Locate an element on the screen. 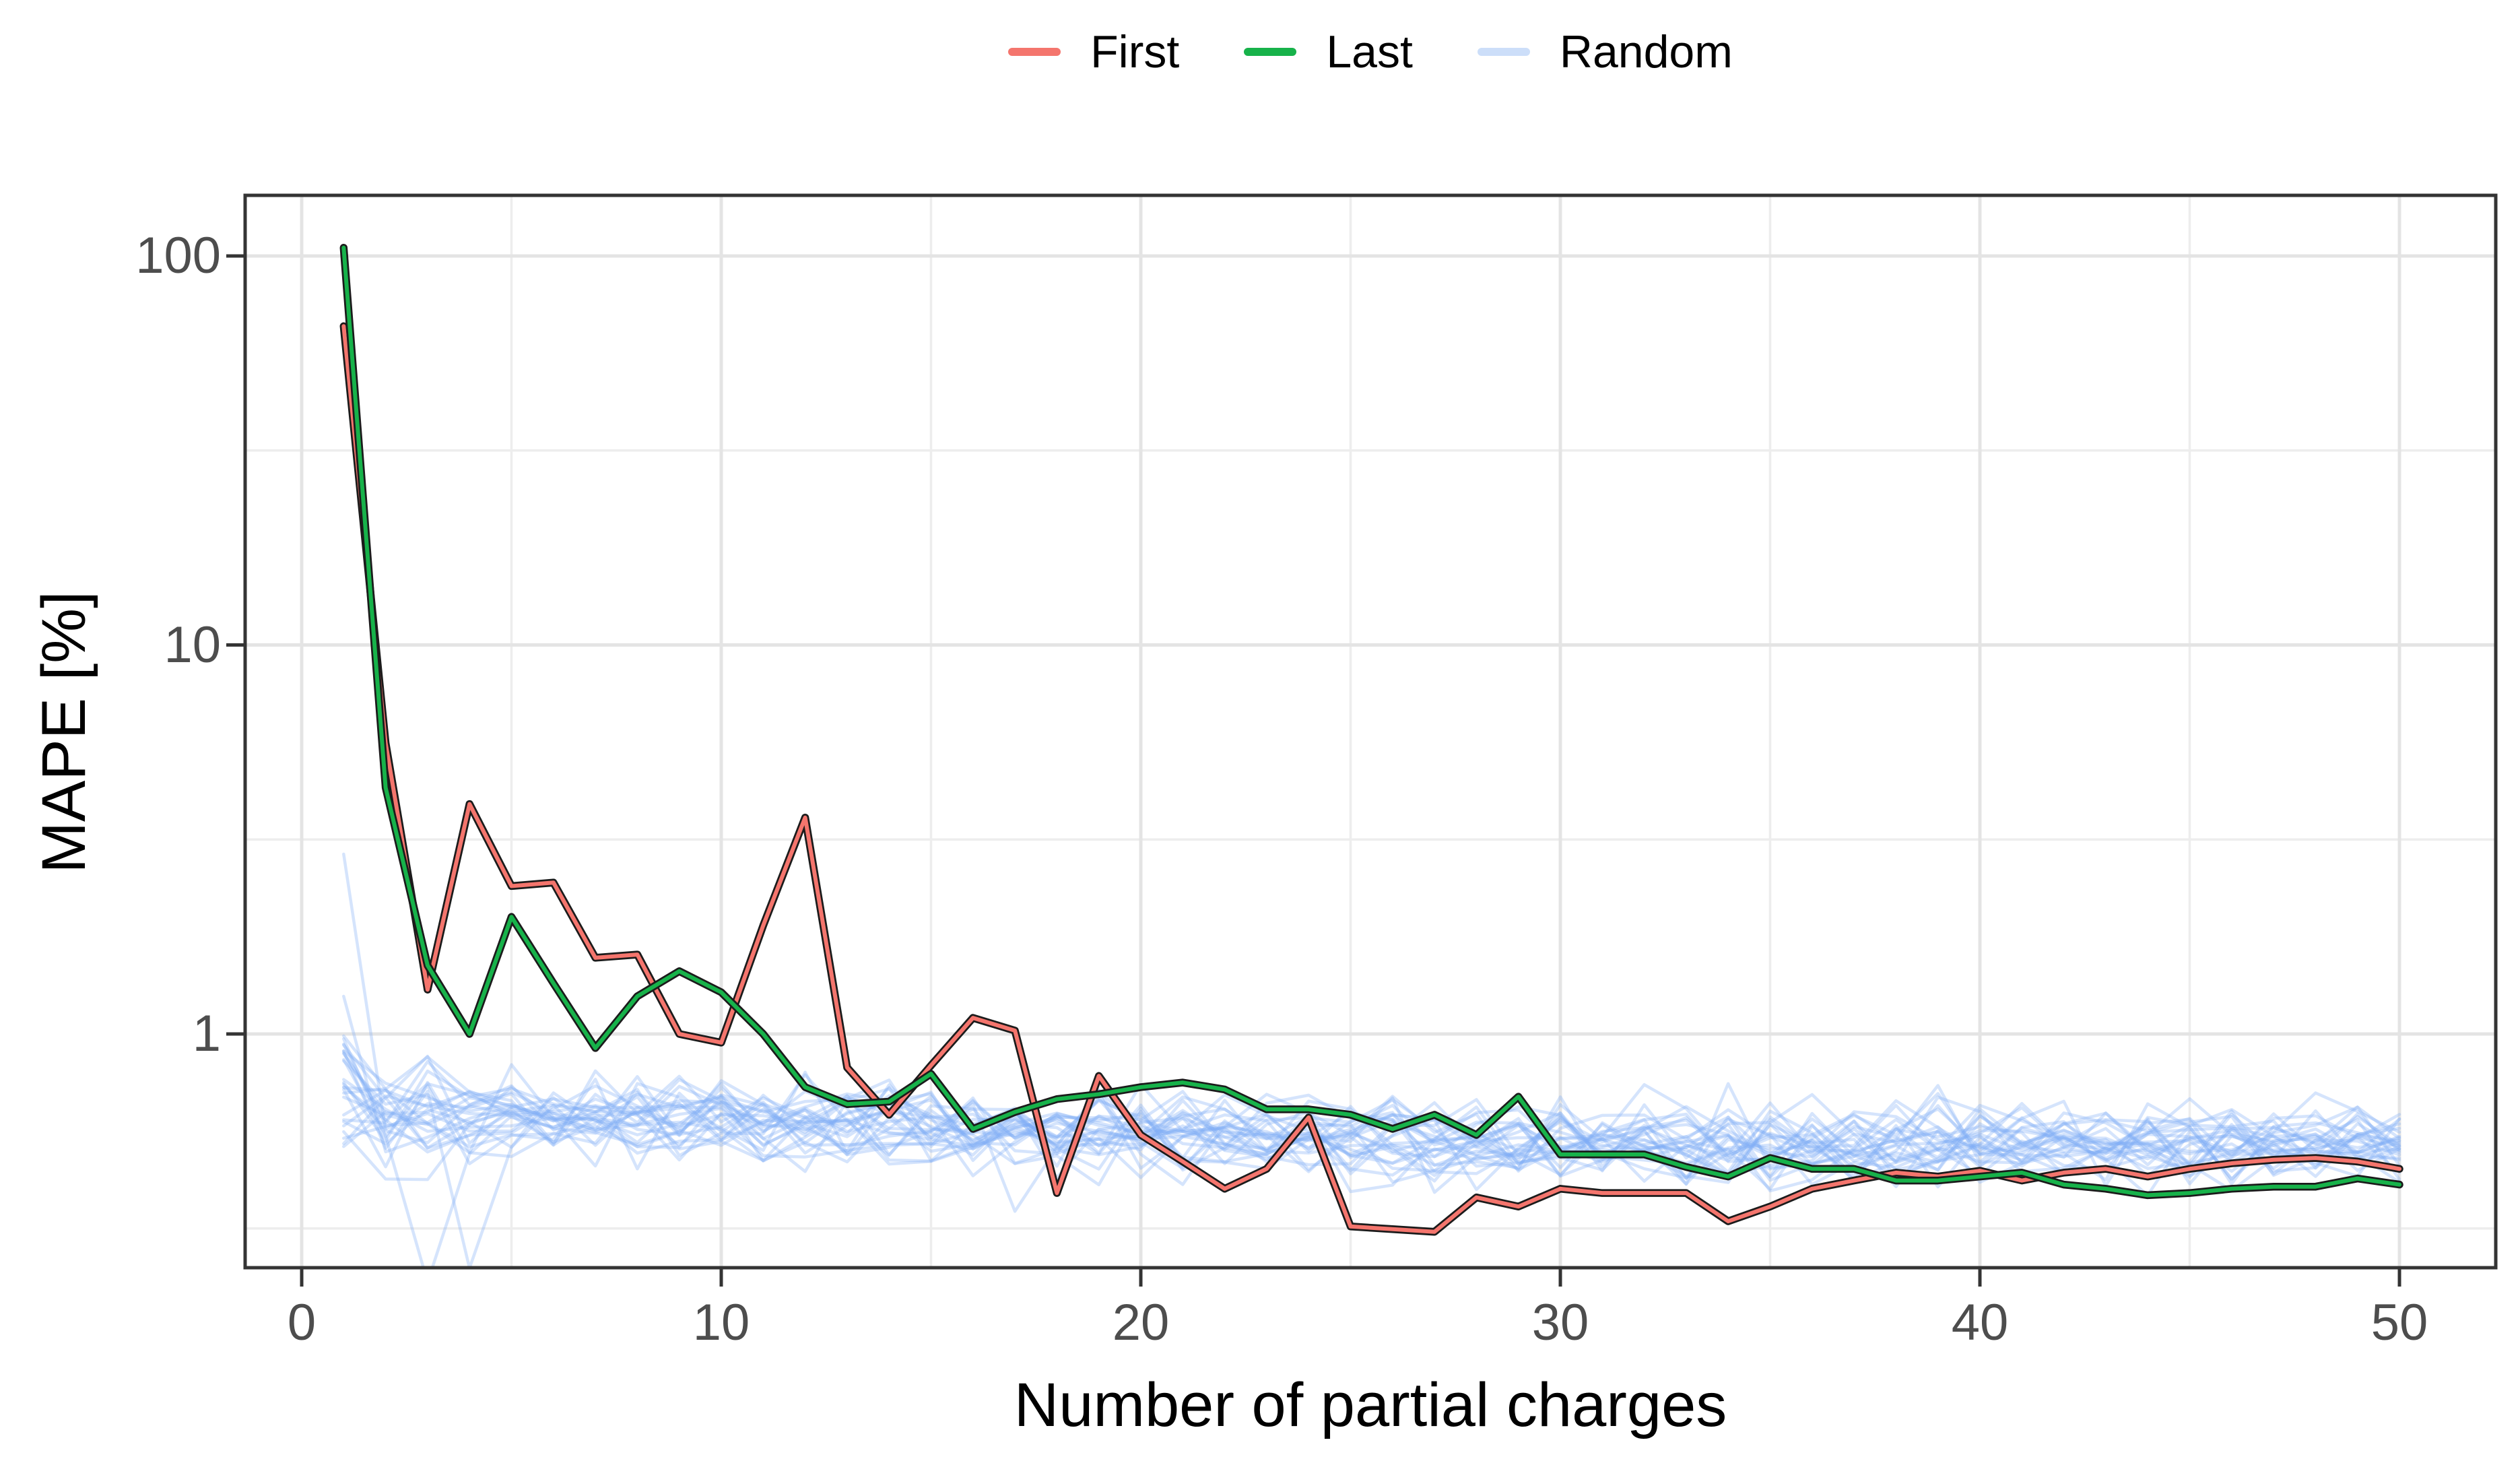 The height and width of the screenshot is (1459, 2520). last-series-swatch-icon is located at coordinates (1271, 52).